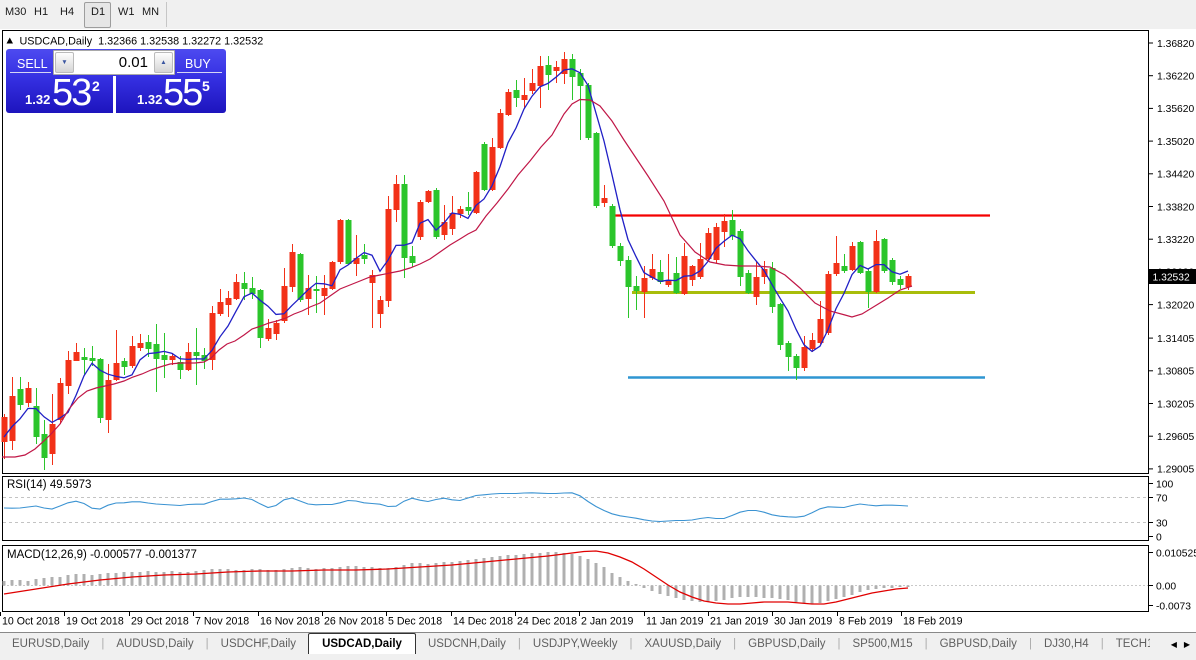  I want to click on svg-text: 10 Oct 2018, so click(31, 622).